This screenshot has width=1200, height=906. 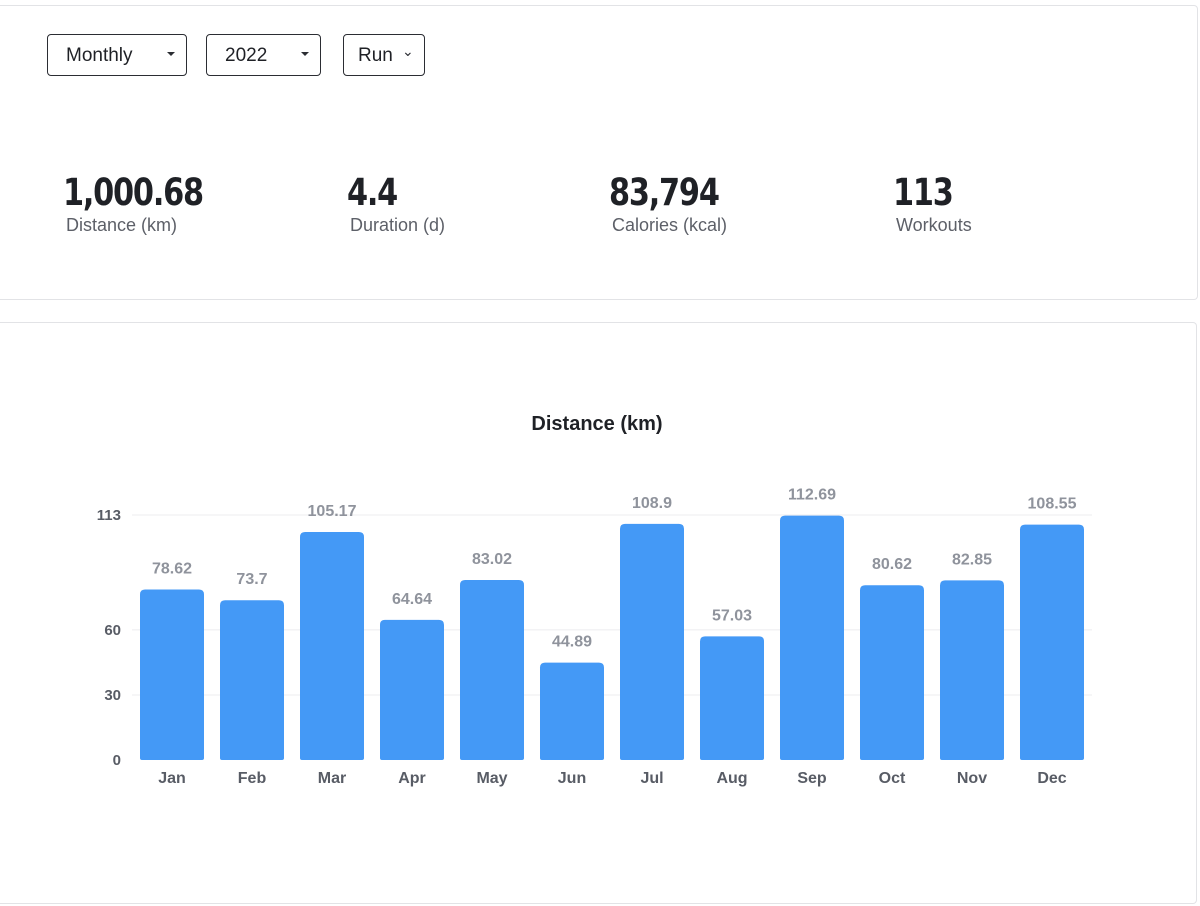 I want to click on stat-value: 1,000.68, so click(x=133, y=192).